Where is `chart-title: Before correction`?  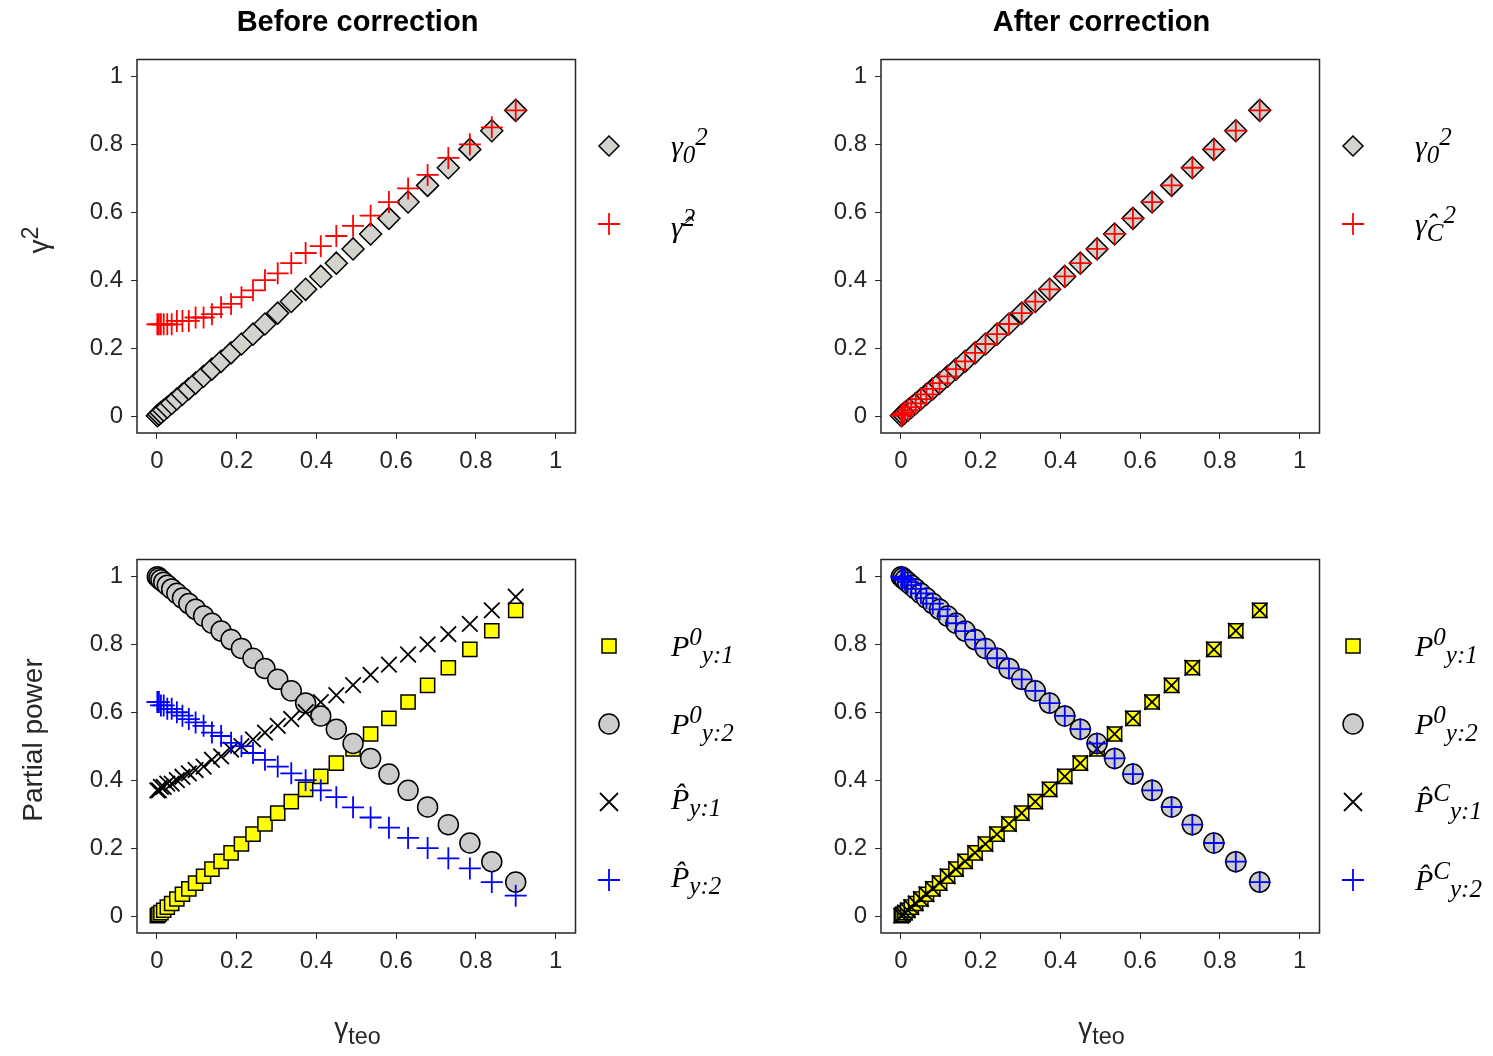
chart-title: Before correction is located at coordinates (357, 21).